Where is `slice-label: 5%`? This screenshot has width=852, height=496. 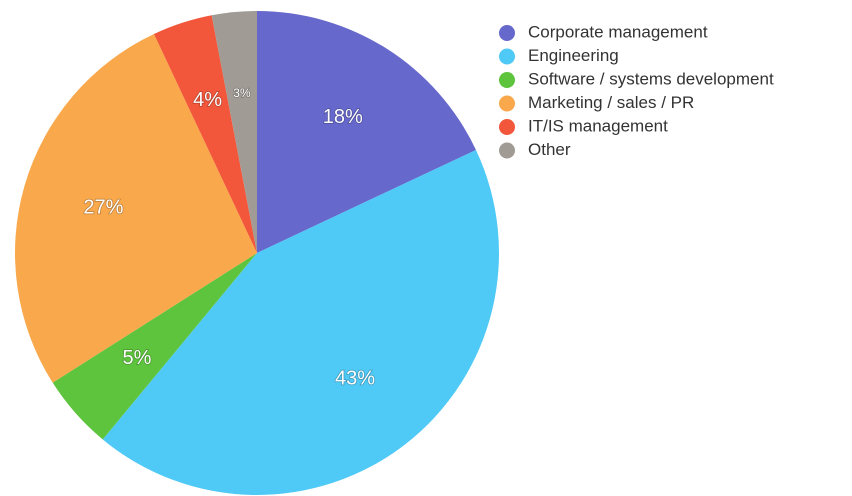 slice-label: 5% is located at coordinates (137, 358).